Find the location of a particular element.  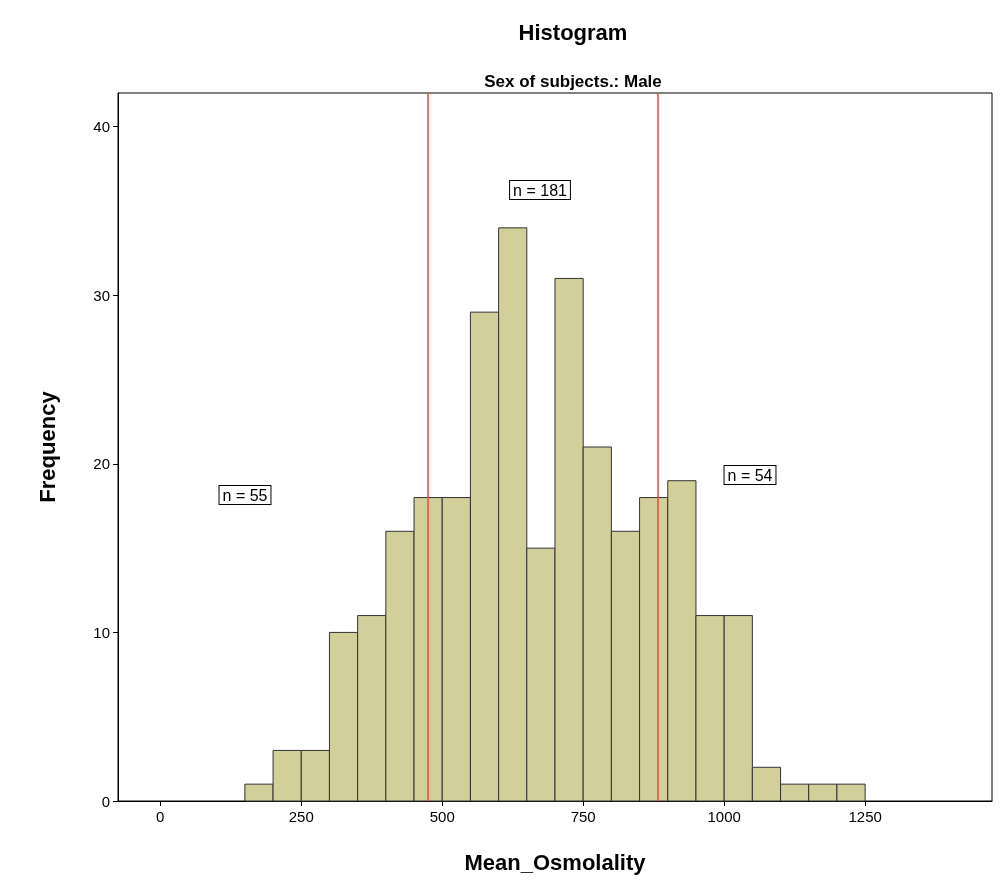

y-tick-label: 20 is located at coordinates (101, 464).